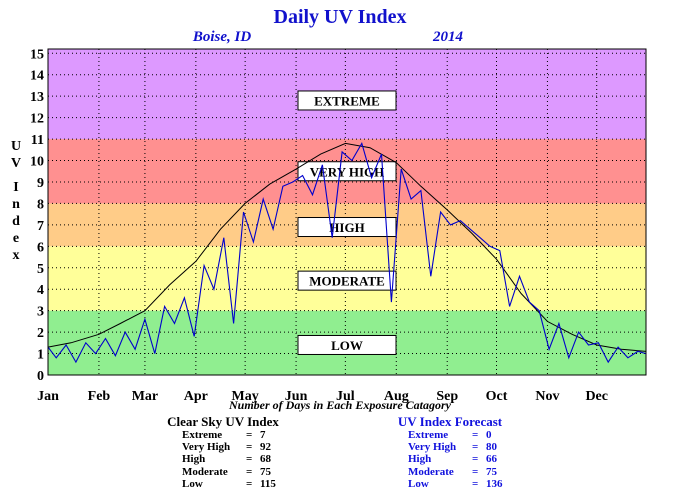 The image size is (680, 500). I want to click on clear-sky-equals-moderate: =, so click(249, 471).